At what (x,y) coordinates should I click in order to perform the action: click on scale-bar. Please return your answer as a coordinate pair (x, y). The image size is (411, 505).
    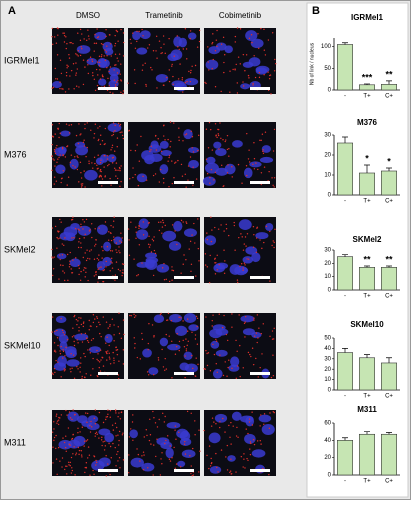
    Looking at the image, I should click on (260, 373).